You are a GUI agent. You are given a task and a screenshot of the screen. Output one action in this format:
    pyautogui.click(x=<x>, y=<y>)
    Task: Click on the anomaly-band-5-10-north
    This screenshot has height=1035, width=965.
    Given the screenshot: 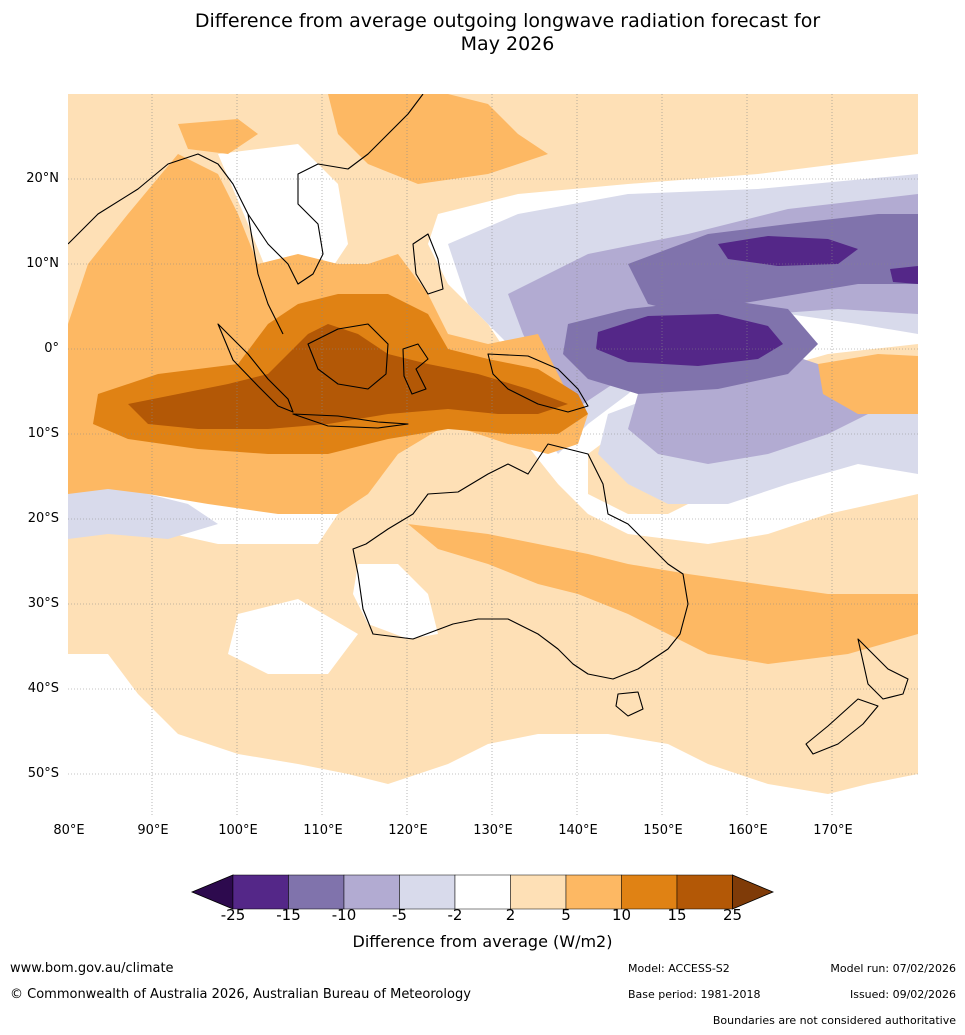 What is the action you would take?
    pyautogui.click(x=438, y=139)
    